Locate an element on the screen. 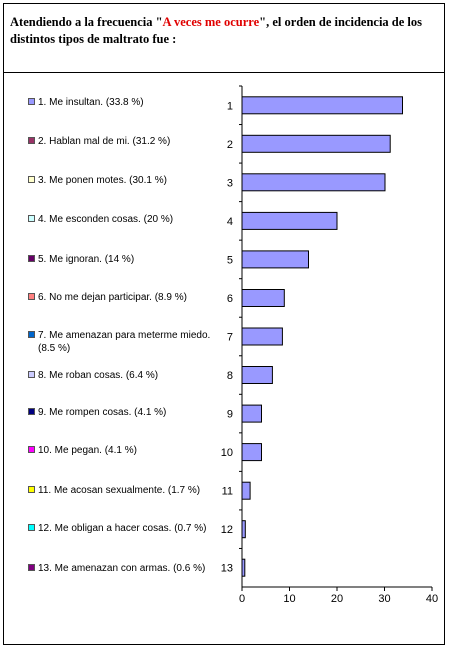 The width and height of the screenshot is (450, 649). legend-item: 11. Me acosan sexualmente. (1.7 %) is located at coordinates (125, 490).